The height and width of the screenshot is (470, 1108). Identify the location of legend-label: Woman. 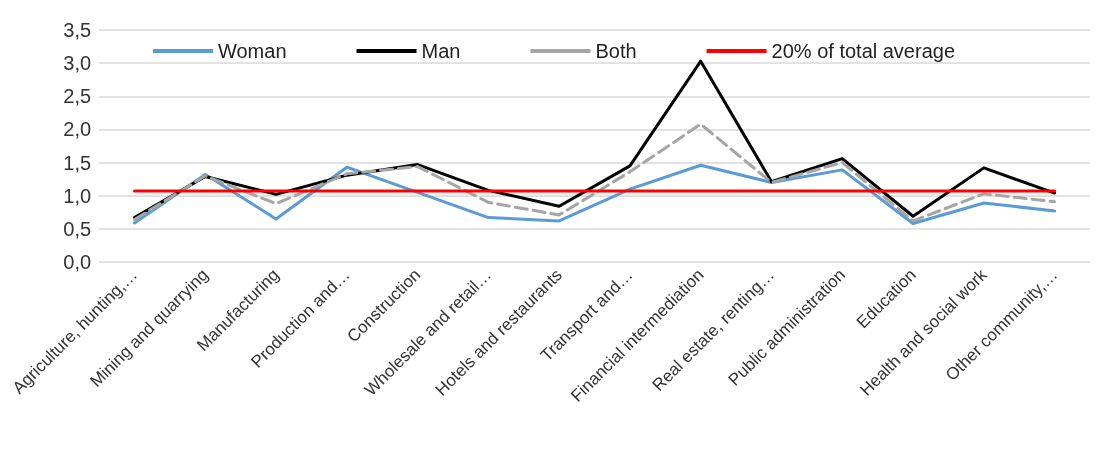
(252, 51).